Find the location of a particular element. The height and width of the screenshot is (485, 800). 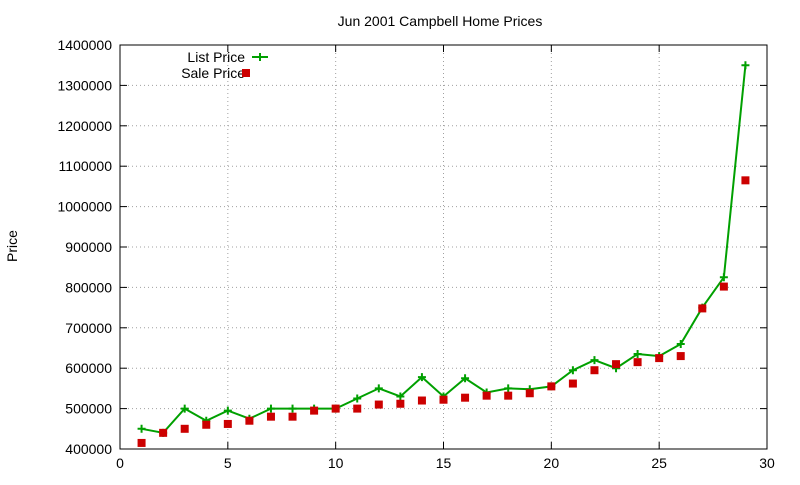

legend-label-0: List Price is located at coordinates (216, 57).